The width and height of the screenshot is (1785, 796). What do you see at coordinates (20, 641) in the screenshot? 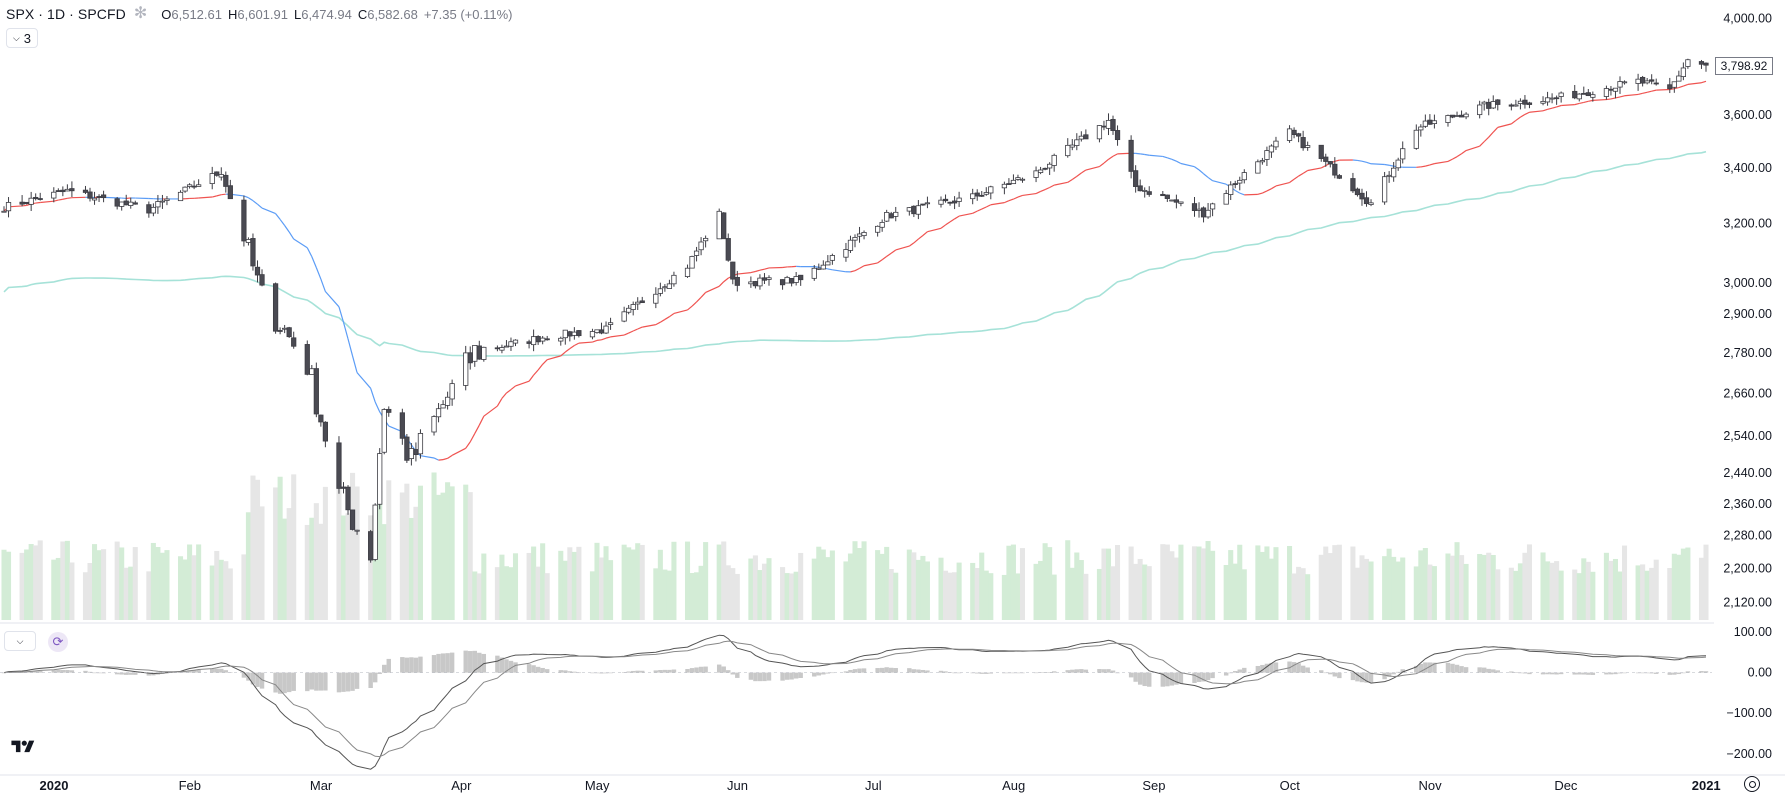
I see `macd-collapse-button: ⌵` at bounding box center [20, 641].